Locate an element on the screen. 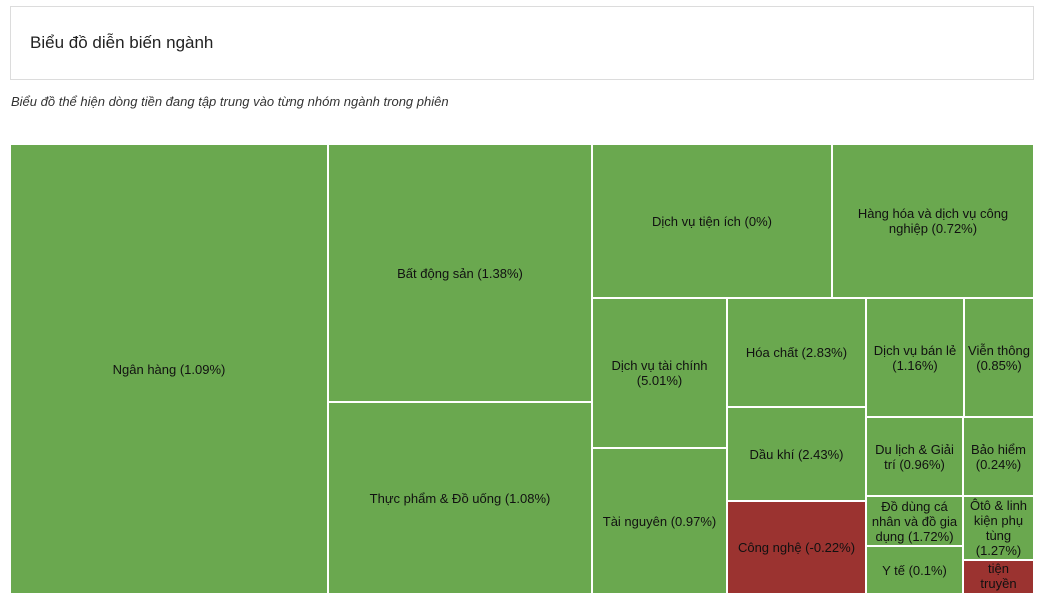 The image size is (1040, 608). treemap-tile-label: Ôtô & linh kiện phụ tùng (1.27%) is located at coordinates (998, 528).